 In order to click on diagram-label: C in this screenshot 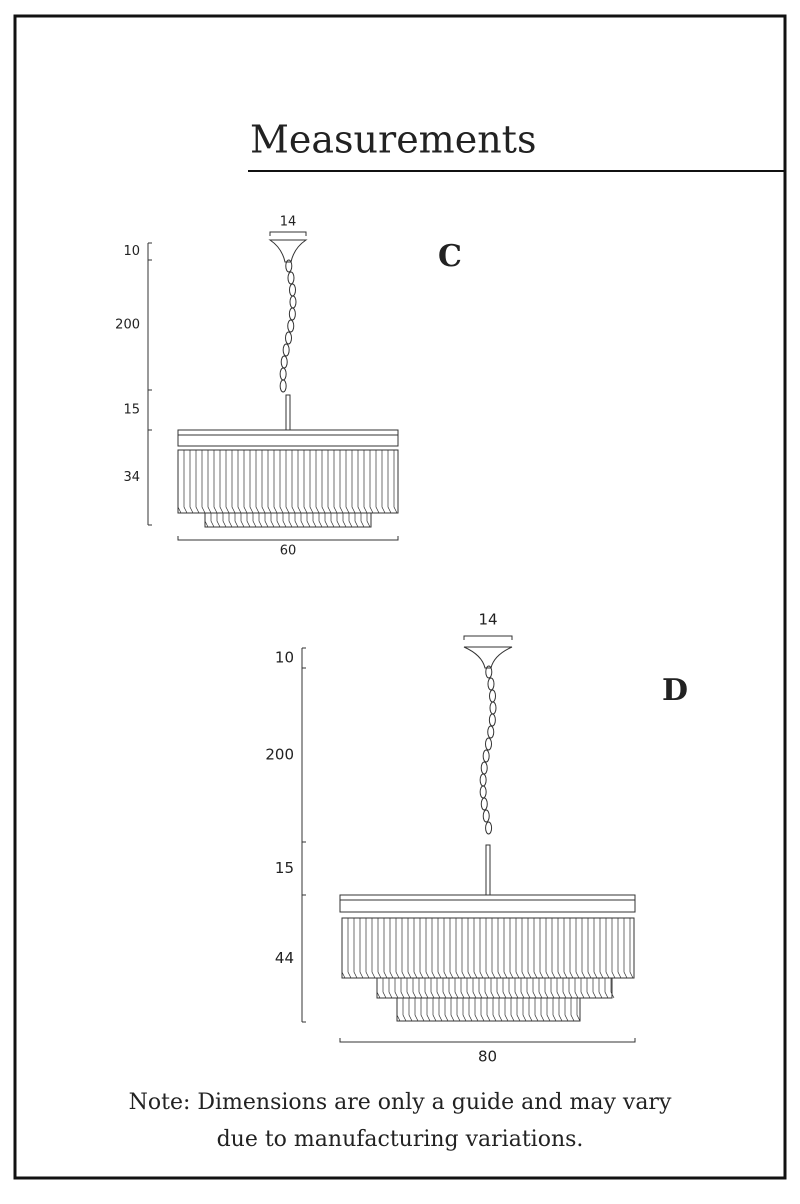, I will do `click(450, 256)`.